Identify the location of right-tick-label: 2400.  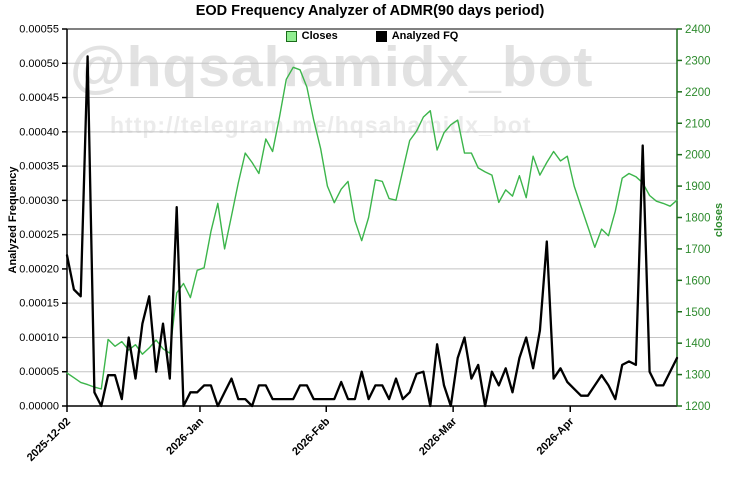
(698, 30).